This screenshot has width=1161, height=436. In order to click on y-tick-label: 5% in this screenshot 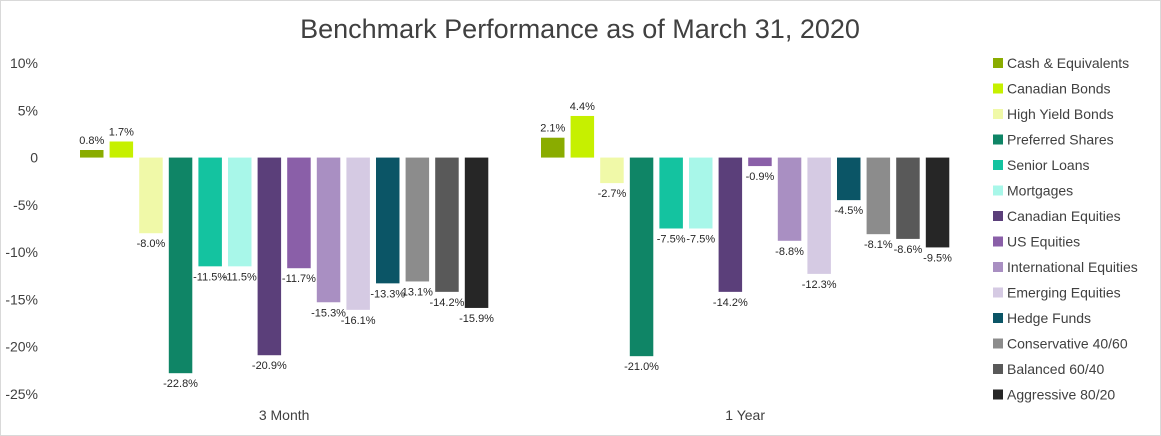, I will do `click(28, 110)`.